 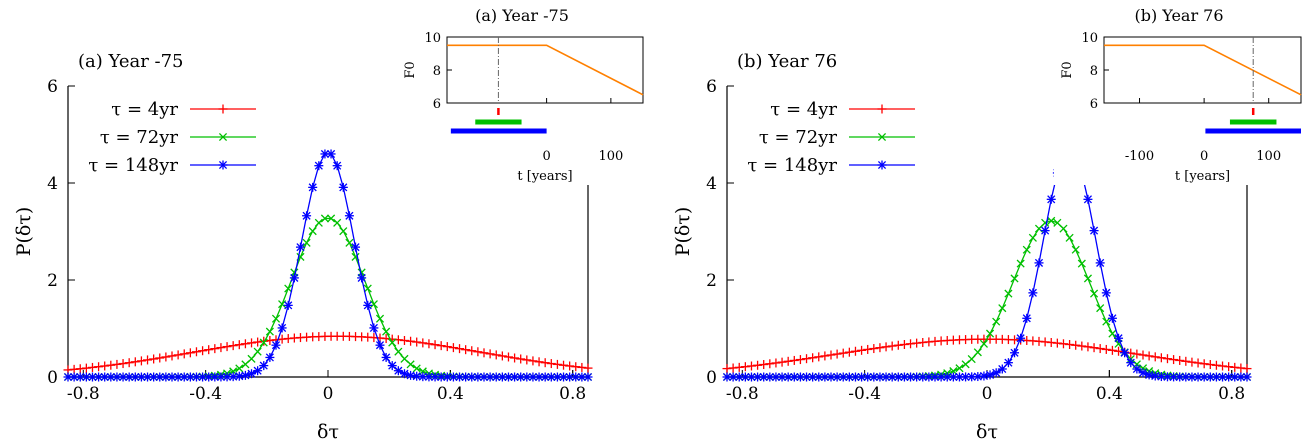 What do you see at coordinates (1204, 156) in the screenshot?
I see `inset-x-tick-label: 0` at bounding box center [1204, 156].